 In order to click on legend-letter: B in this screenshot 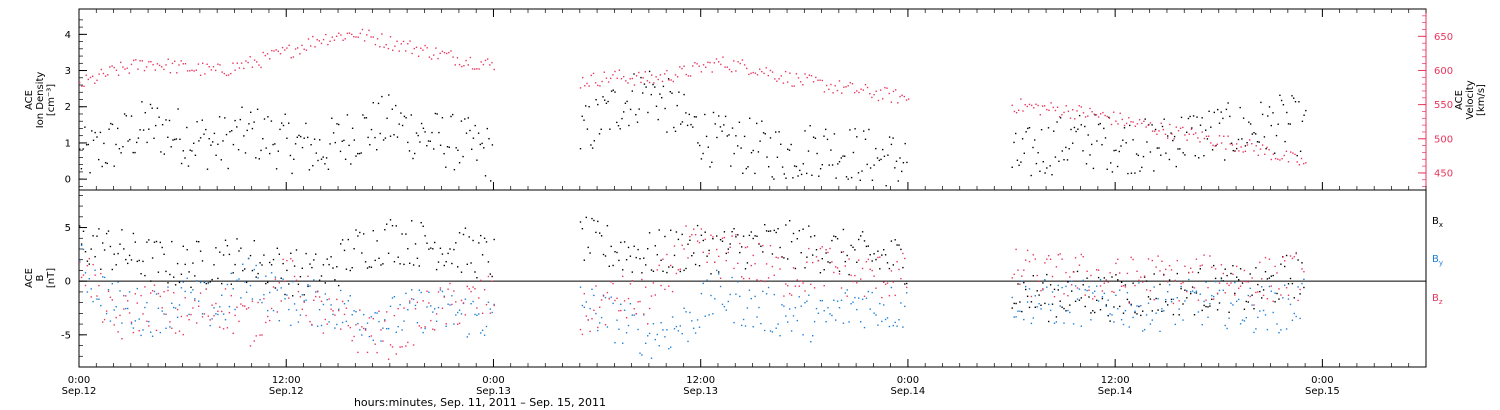, I will do `click(1435, 259)`.